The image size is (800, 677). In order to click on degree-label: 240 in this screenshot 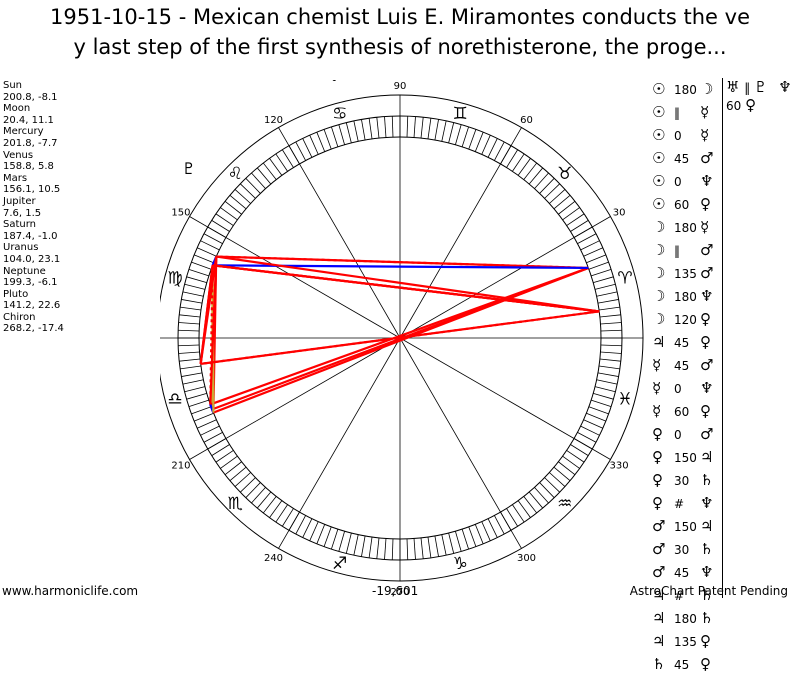, I will do `click(273, 558)`.